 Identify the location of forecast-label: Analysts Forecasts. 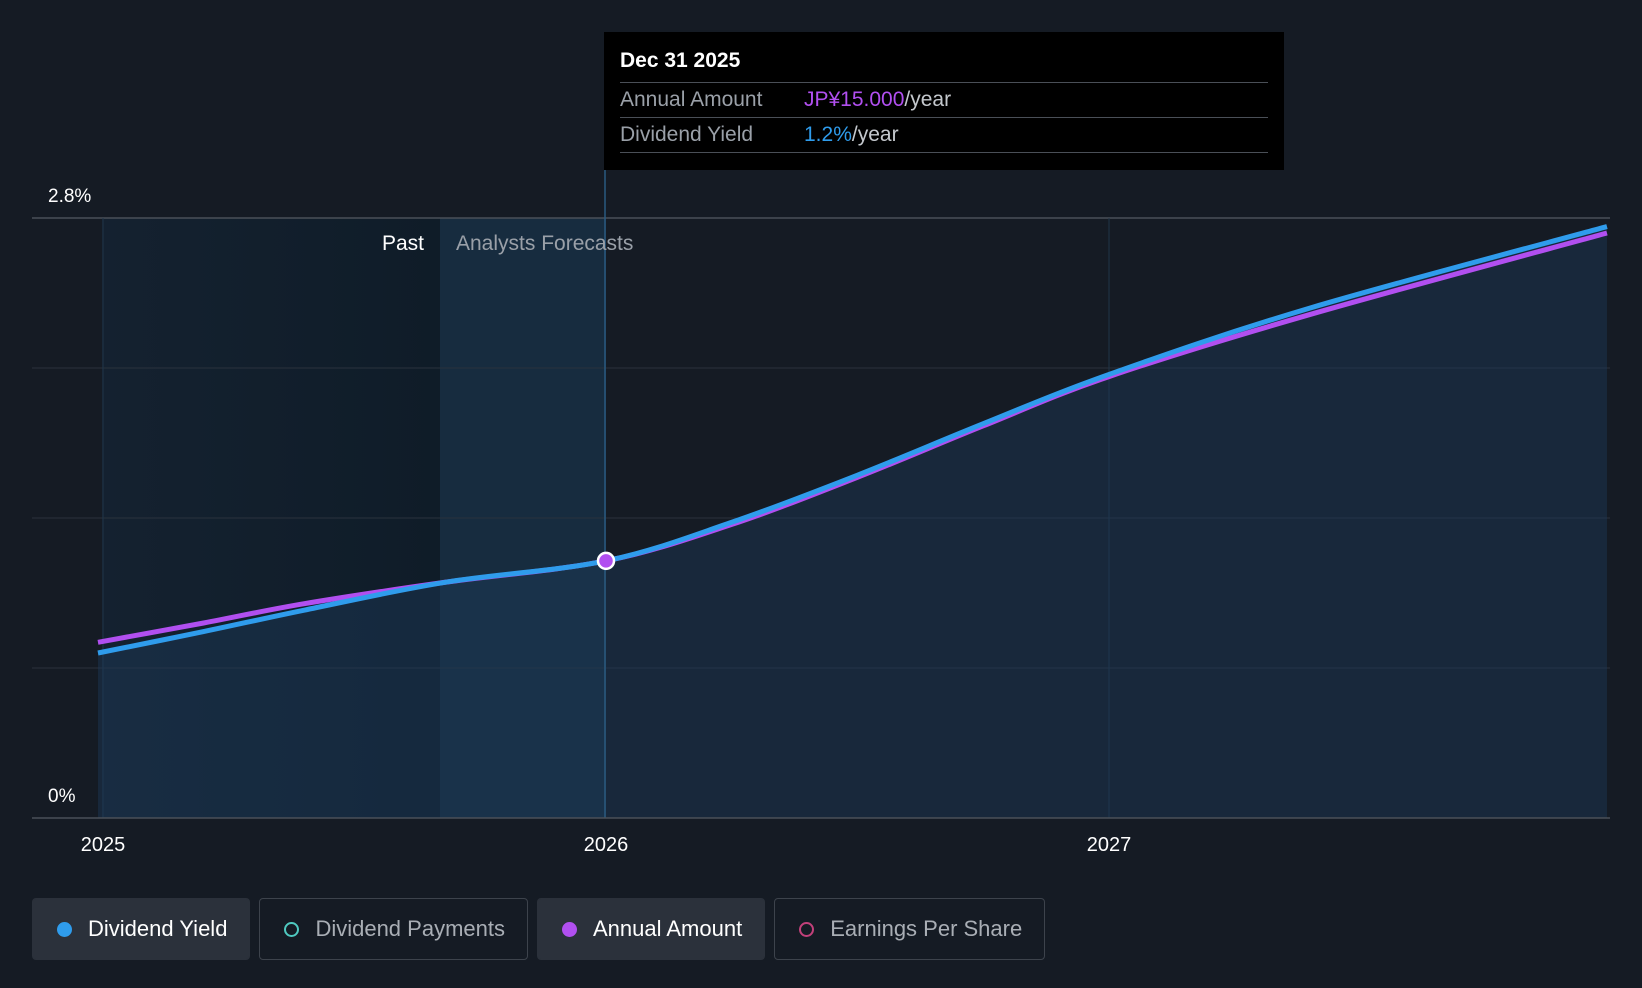
(544, 243).